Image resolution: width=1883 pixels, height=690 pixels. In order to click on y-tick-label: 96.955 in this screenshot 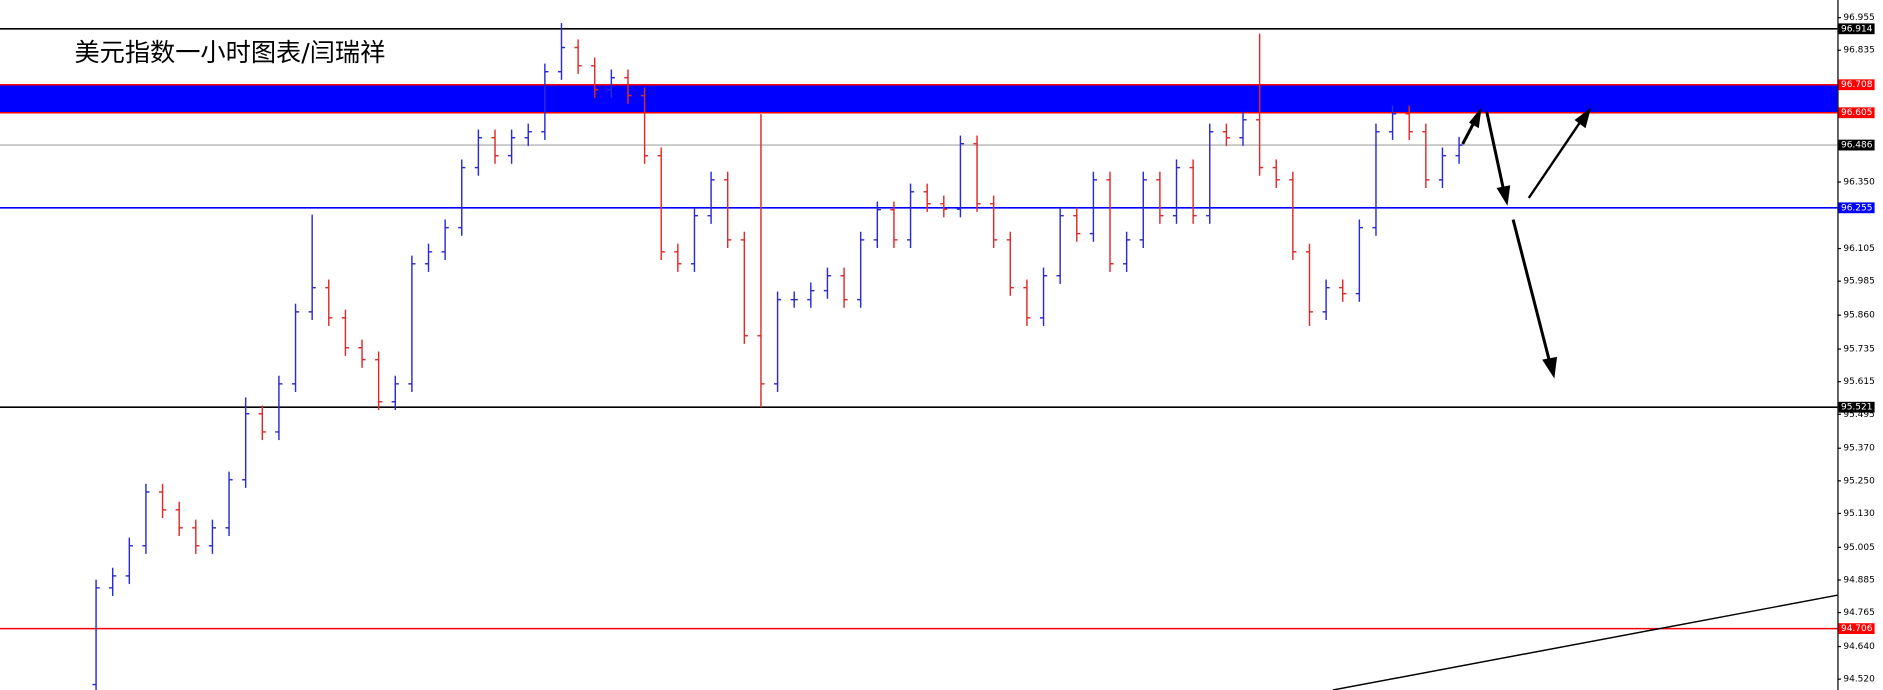, I will do `click(1859, 18)`.